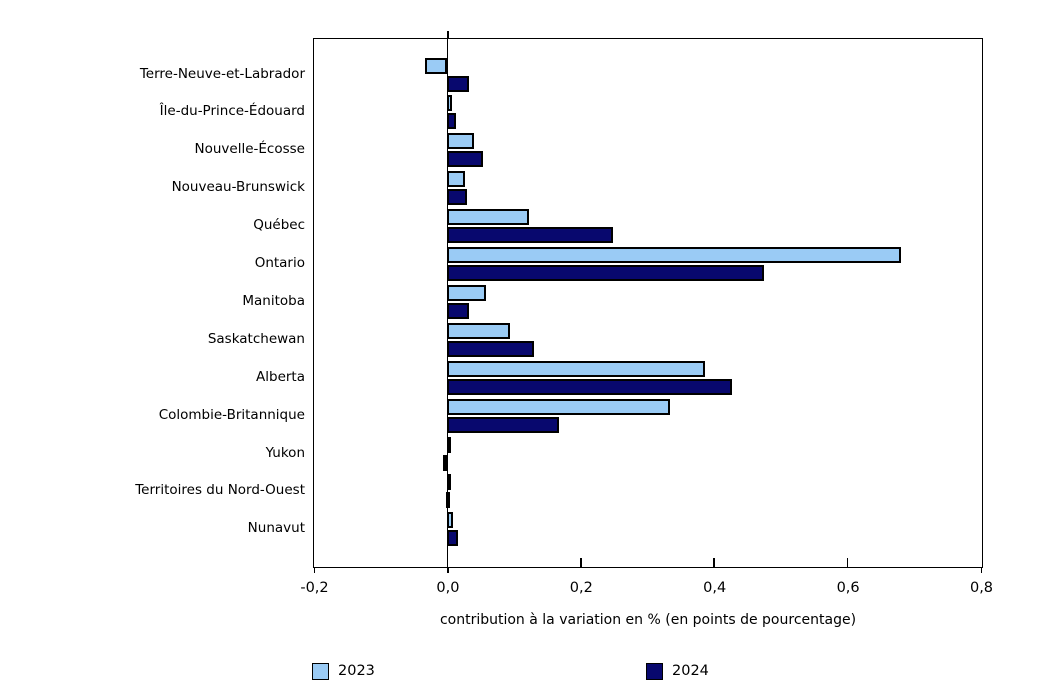 This screenshot has height=695, width=1052. Describe the element at coordinates (232, 111) in the screenshot. I see `category-label: Île-du-Prince-Édouard` at that location.